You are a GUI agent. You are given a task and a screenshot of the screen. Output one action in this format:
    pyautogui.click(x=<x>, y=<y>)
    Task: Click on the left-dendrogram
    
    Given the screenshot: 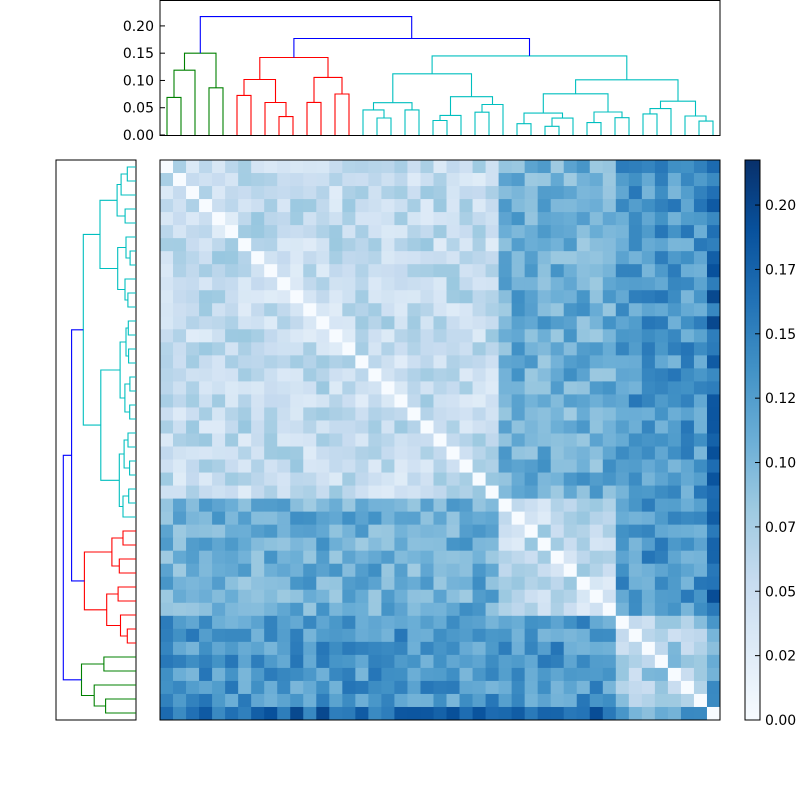 What is the action you would take?
    pyautogui.click(x=96, y=440)
    